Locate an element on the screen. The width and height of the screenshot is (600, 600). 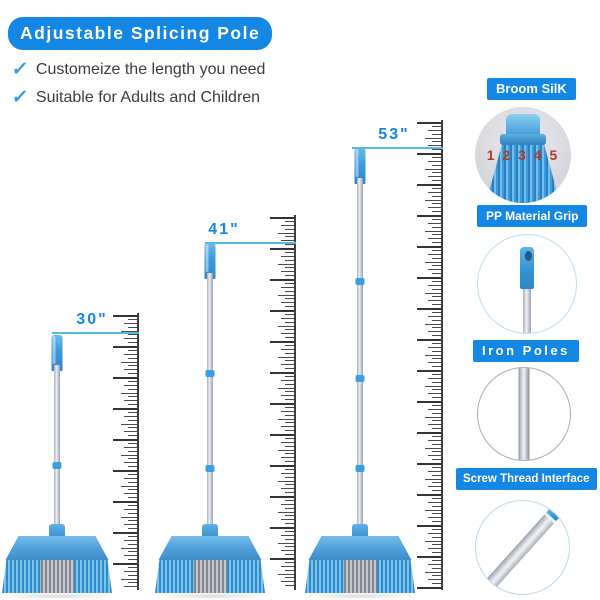
bristles-blue-right is located at coordinates (92, 576).